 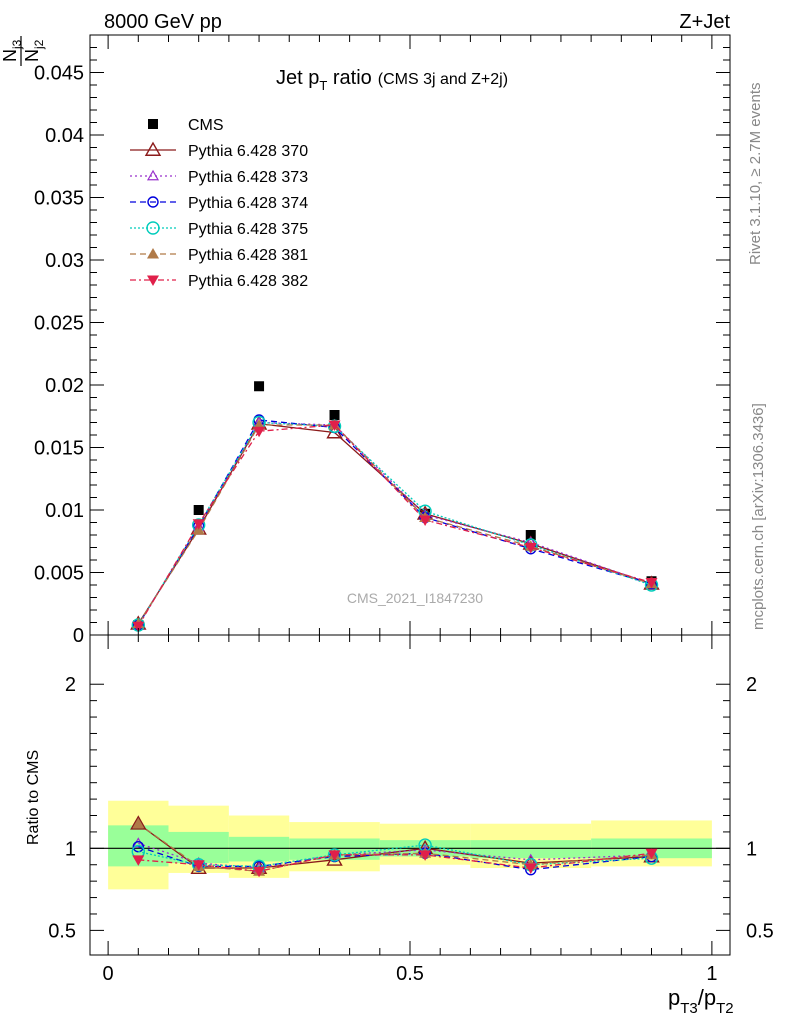 I want to click on legend-label-p373: Pythia 6.428 373, so click(x=248, y=177).